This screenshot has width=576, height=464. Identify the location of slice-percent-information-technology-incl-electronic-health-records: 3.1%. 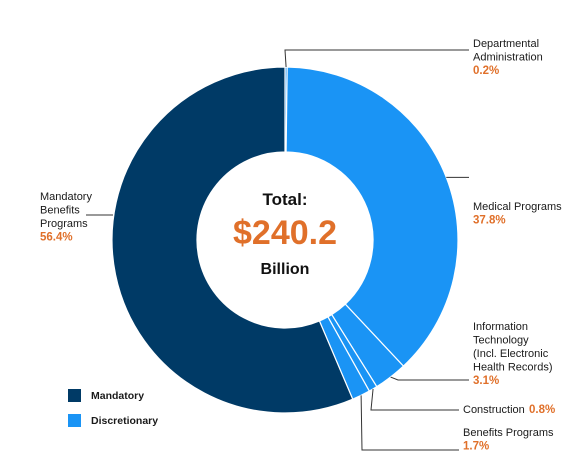
(486, 381).